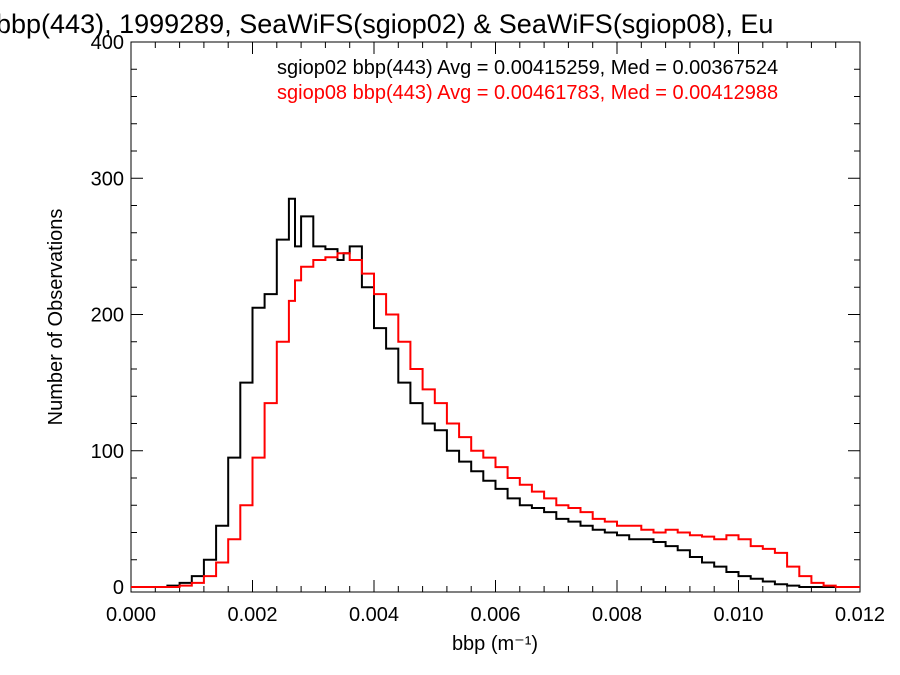  I want to click on y-tick-label: 0, so click(118, 588).